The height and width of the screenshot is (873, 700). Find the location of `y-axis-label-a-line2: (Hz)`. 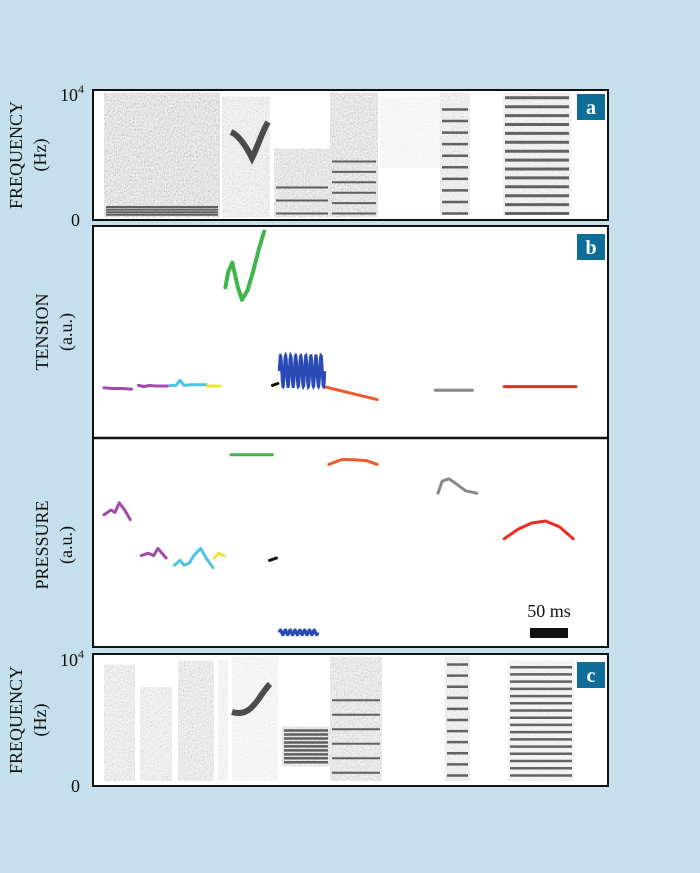

y-axis-label-a-line2: (Hz) is located at coordinates (40, 155).